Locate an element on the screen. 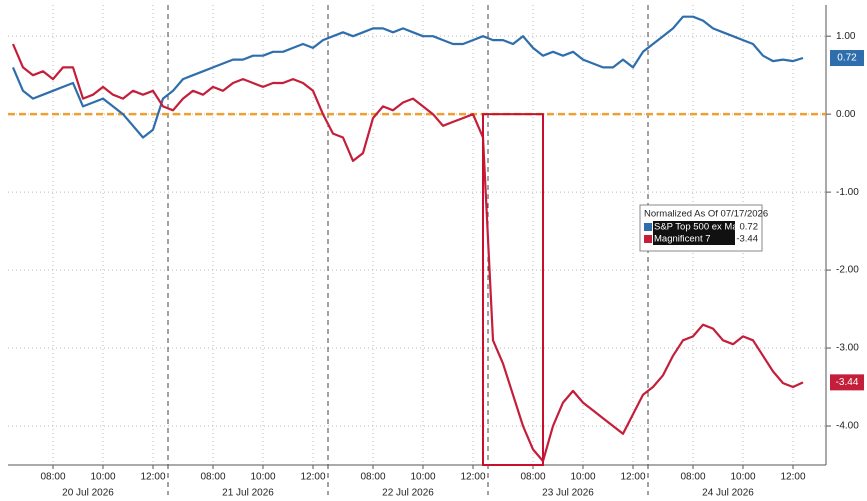  legend-name: Magnificent 7 is located at coordinates (682, 239).